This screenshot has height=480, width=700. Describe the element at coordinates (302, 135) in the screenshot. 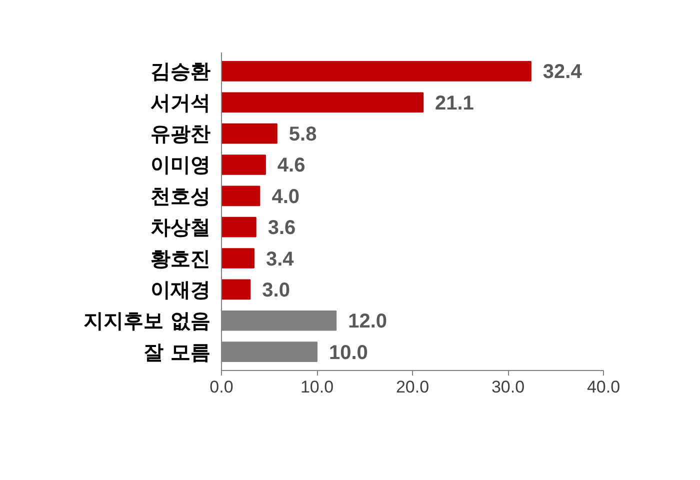

I see `data-label: 5.8` at that location.